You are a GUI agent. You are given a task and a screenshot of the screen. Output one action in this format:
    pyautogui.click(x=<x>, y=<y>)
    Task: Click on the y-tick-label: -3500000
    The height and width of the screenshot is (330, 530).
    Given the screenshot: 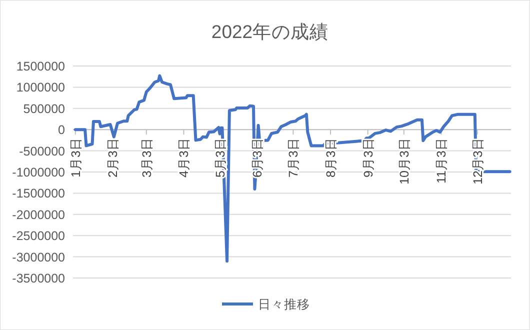 What is the action you would take?
    pyautogui.click(x=39, y=279)
    